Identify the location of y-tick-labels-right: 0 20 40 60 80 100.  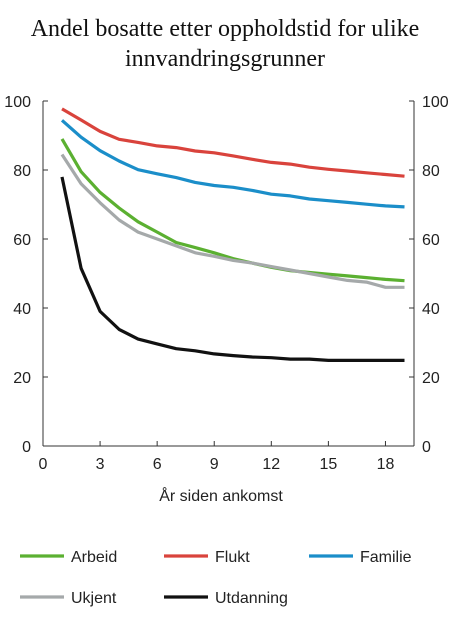
(435, 275).